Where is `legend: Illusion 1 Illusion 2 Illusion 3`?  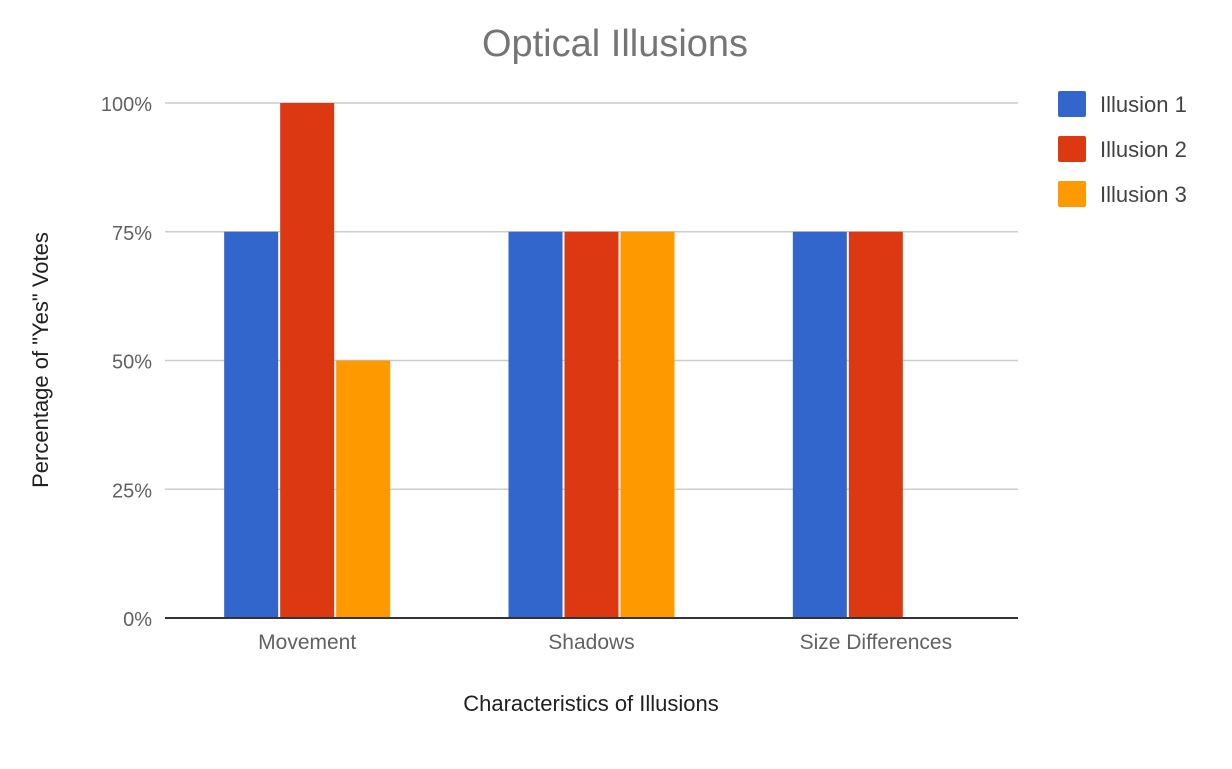 legend: Illusion 1 Illusion 2 Illusion 3 is located at coordinates (1122, 149).